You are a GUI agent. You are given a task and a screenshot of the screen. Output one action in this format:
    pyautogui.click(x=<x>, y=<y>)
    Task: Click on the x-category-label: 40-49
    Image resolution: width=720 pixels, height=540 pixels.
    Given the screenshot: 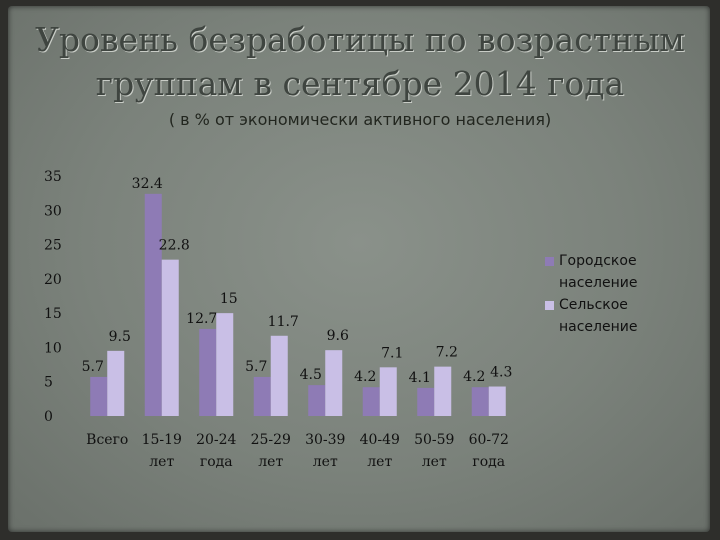 What is the action you would take?
    pyautogui.click(x=380, y=440)
    